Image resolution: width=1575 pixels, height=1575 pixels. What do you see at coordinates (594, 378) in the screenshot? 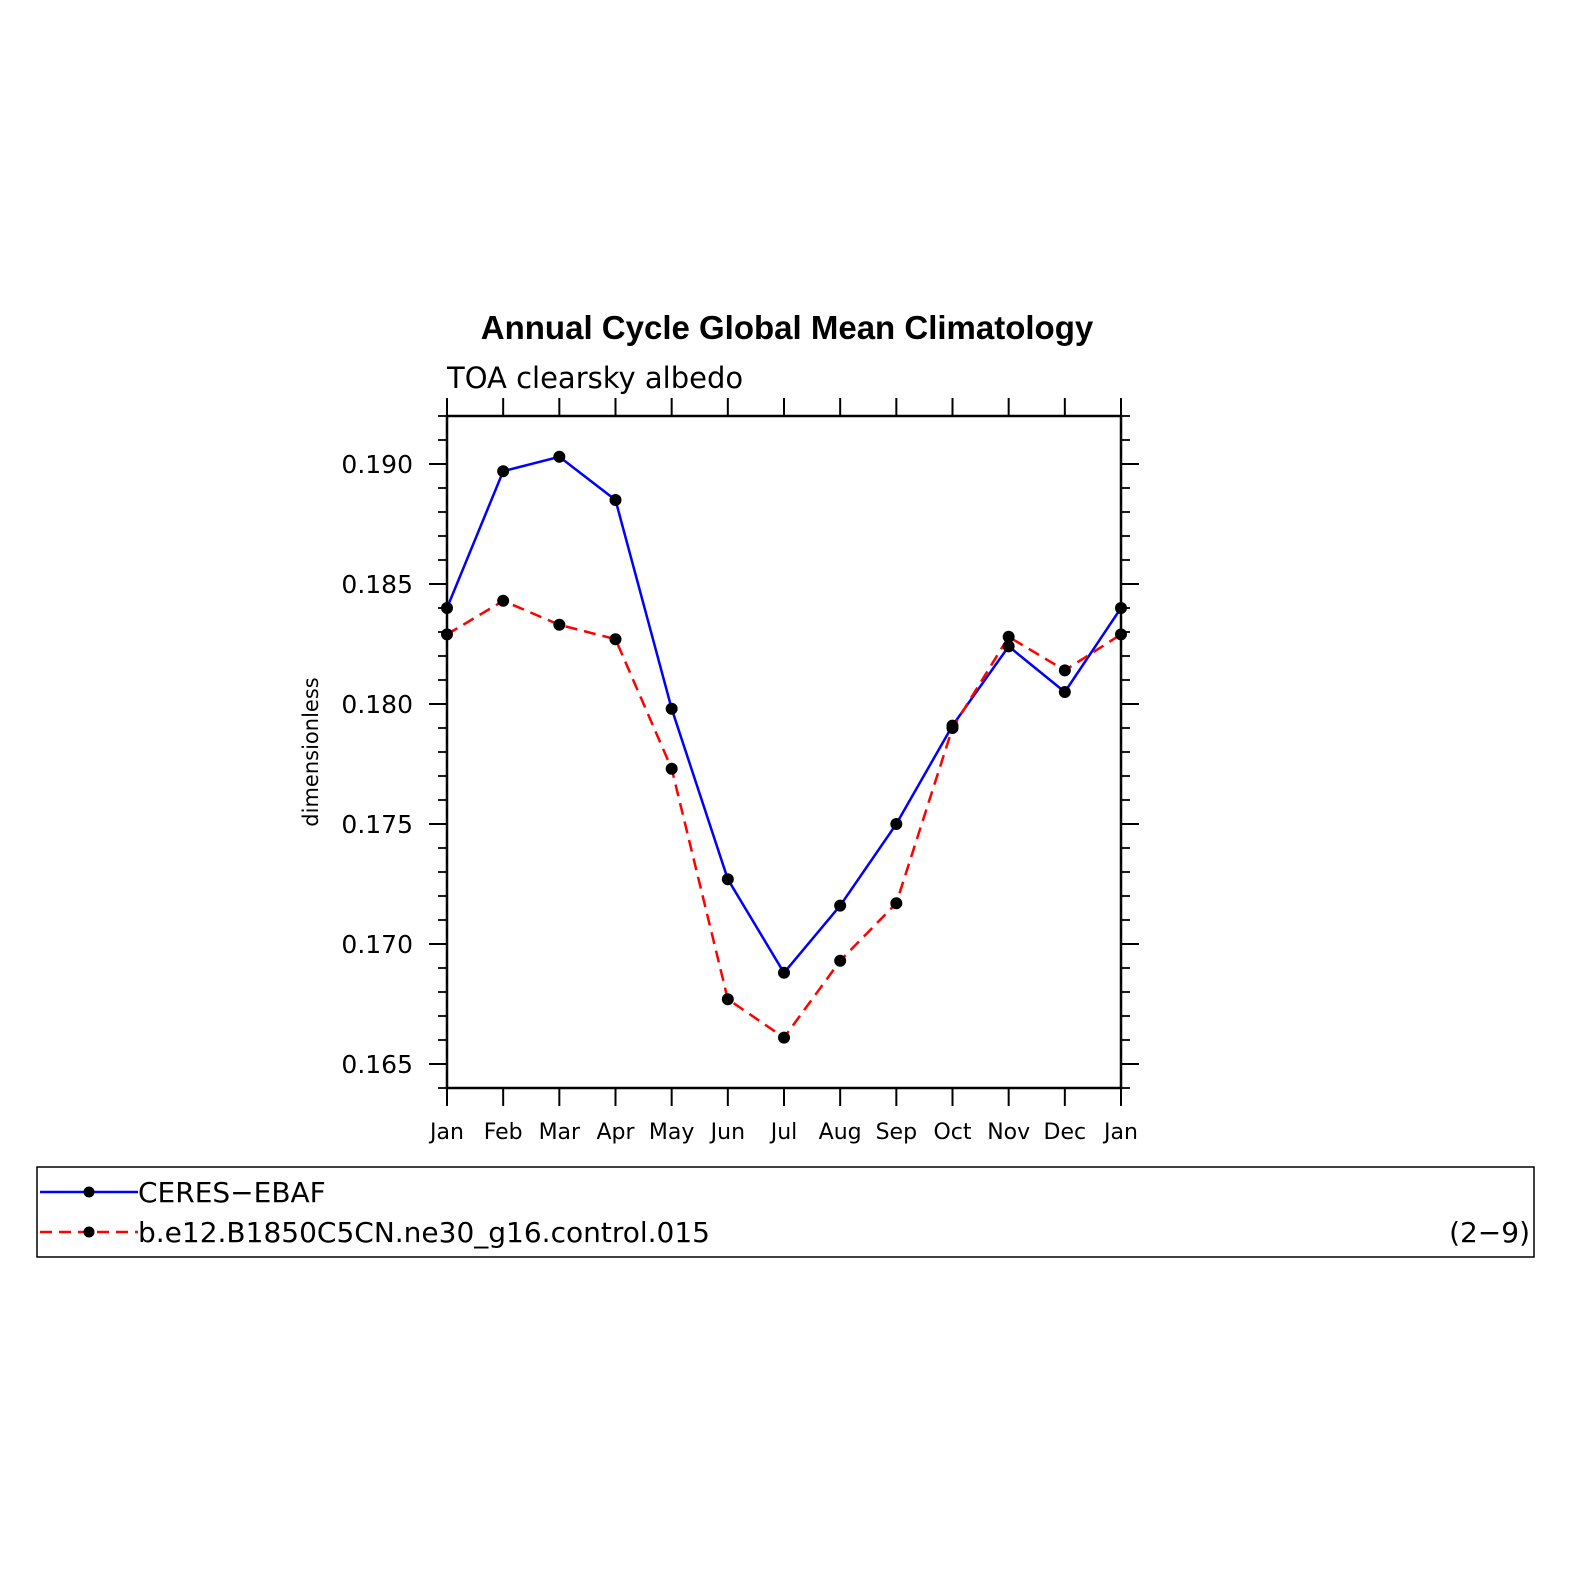
I see `chart-subtitle: TOA clearsky albedo` at bounding box center [594, 378].